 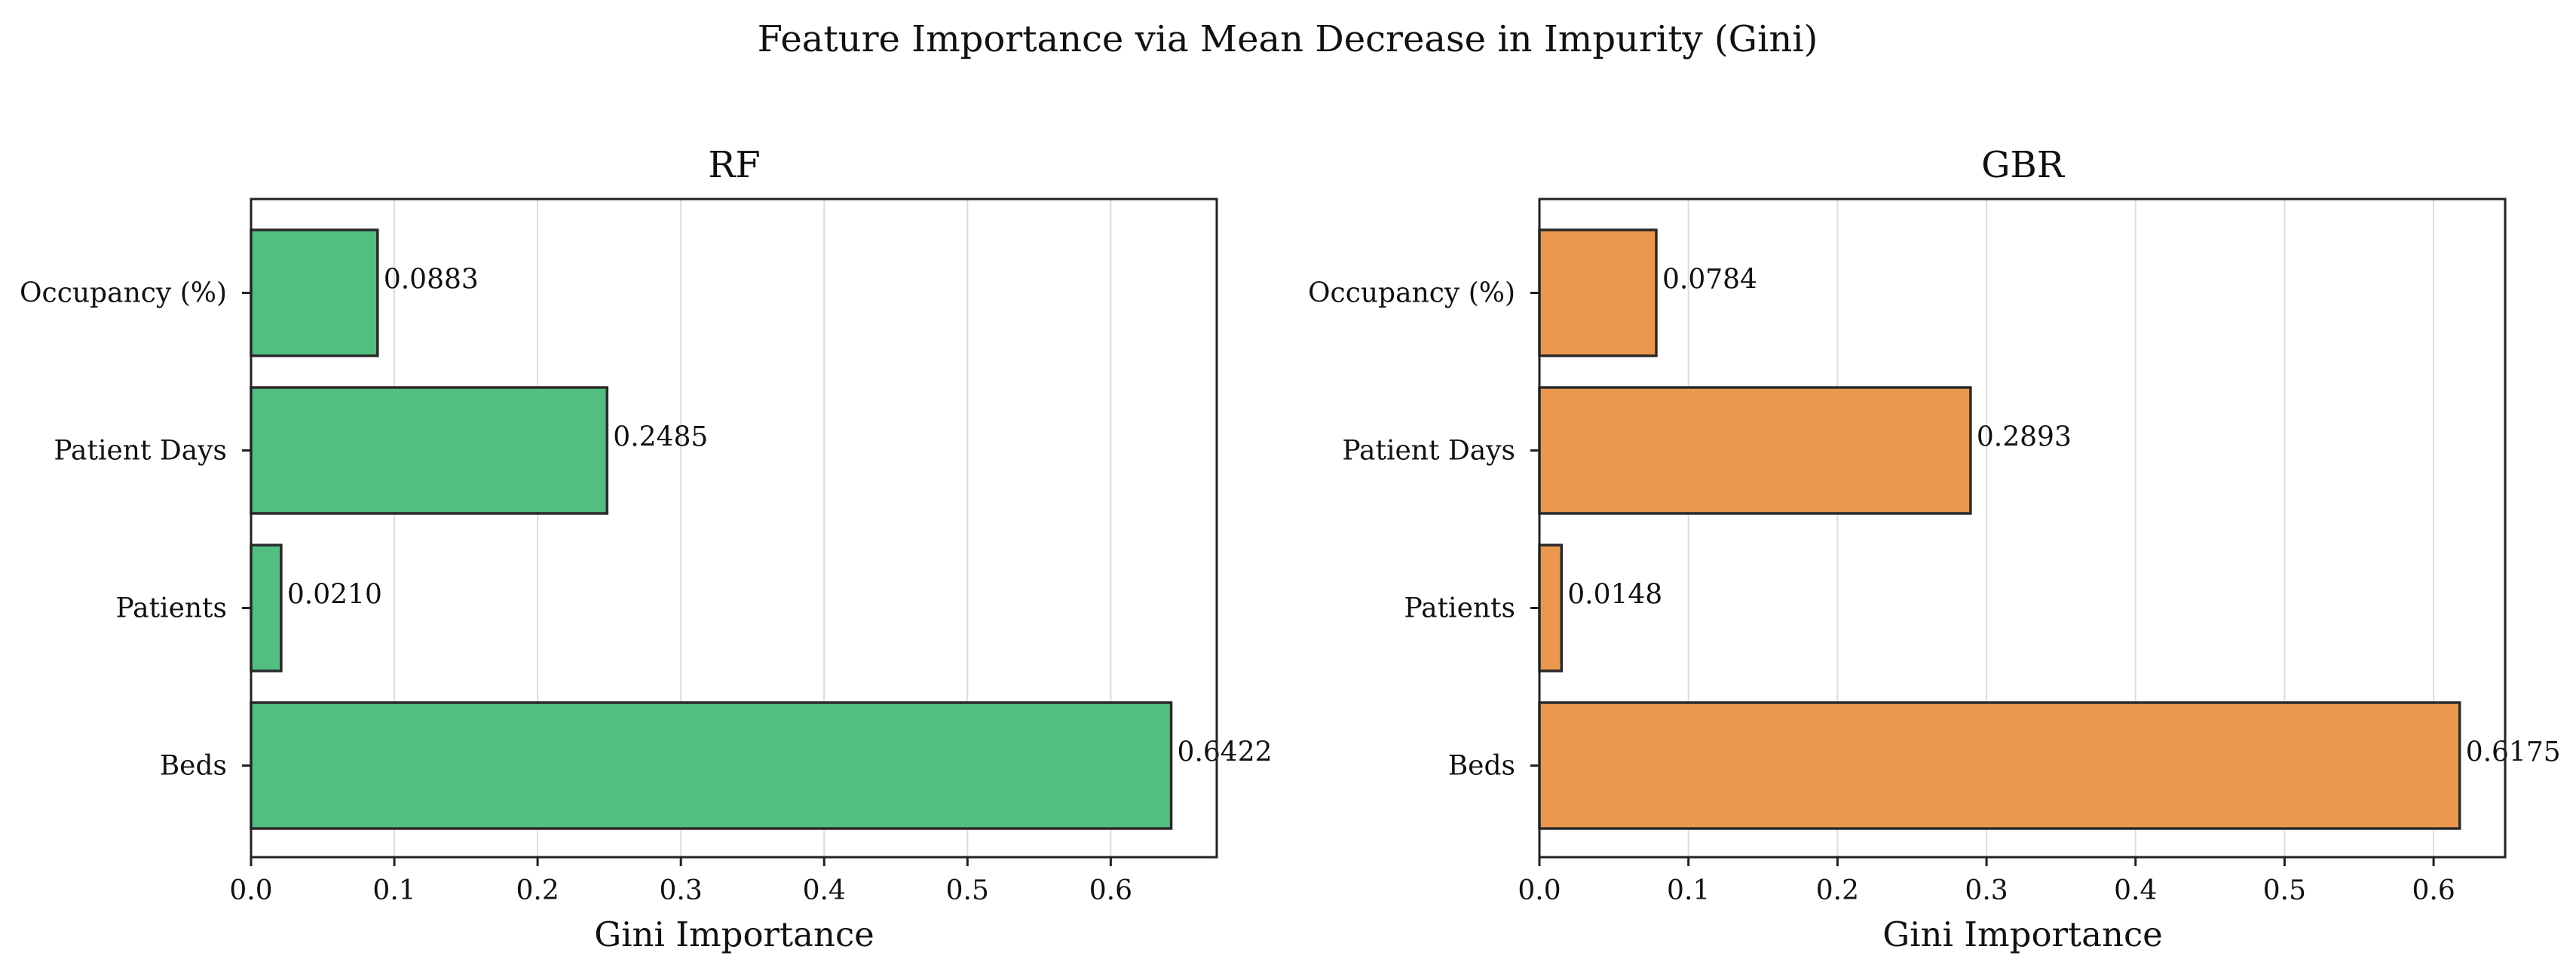 I want to click on gbr-x-tick-label: 0.2, so click(x=1837, y=891).